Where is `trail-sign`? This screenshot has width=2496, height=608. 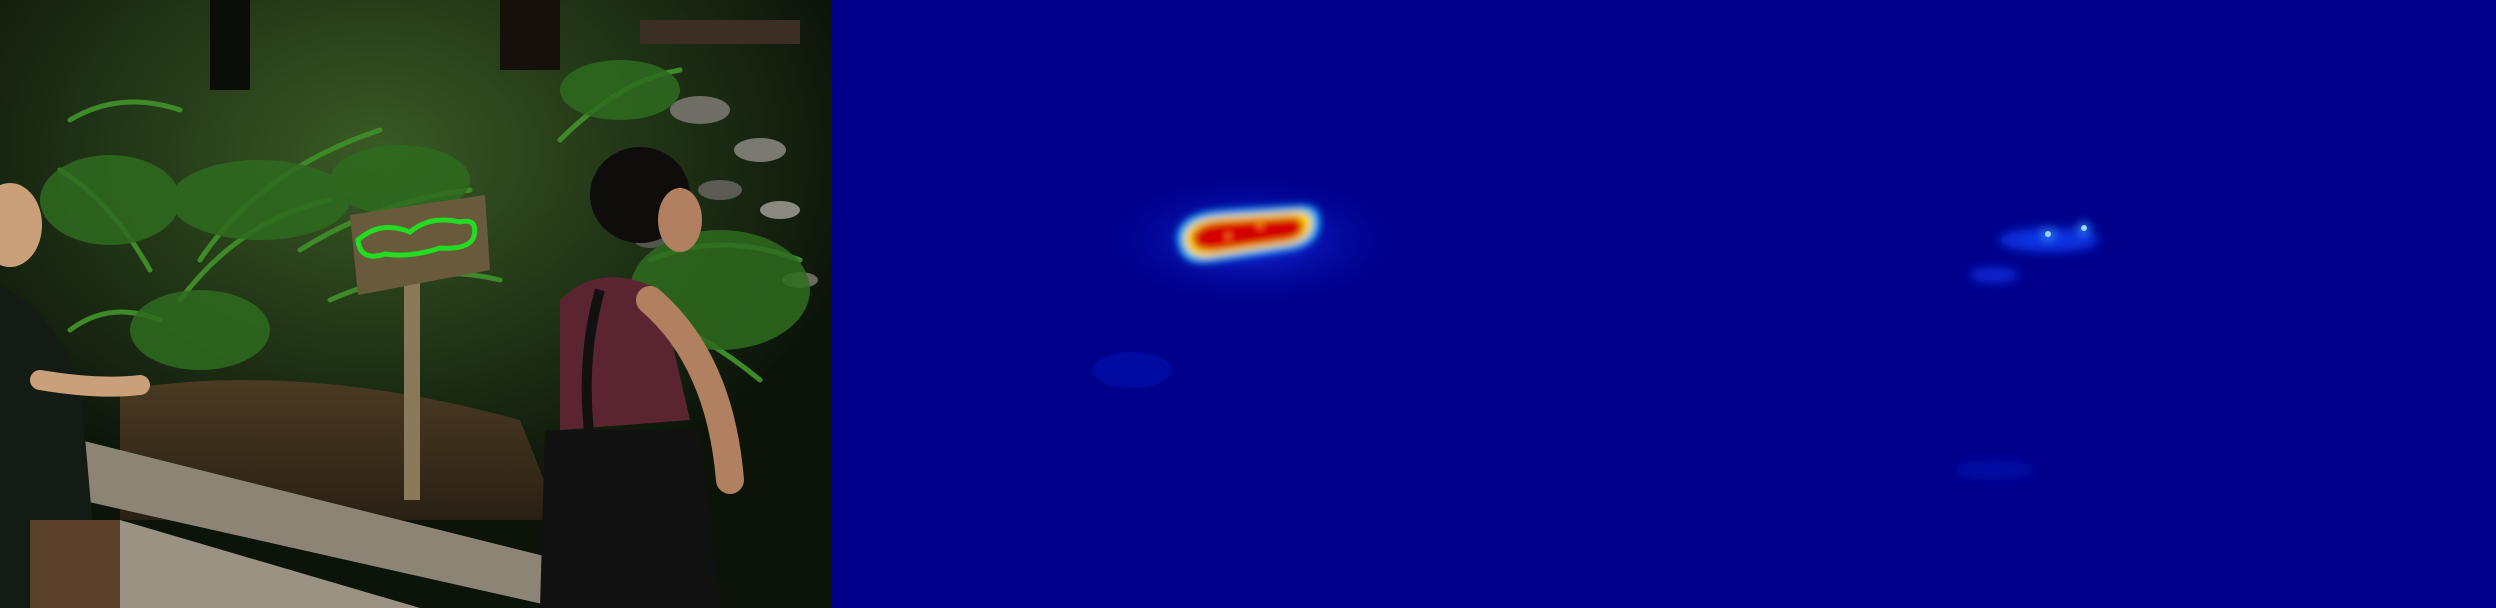 trail-sign is located at coordinates (420, 245).